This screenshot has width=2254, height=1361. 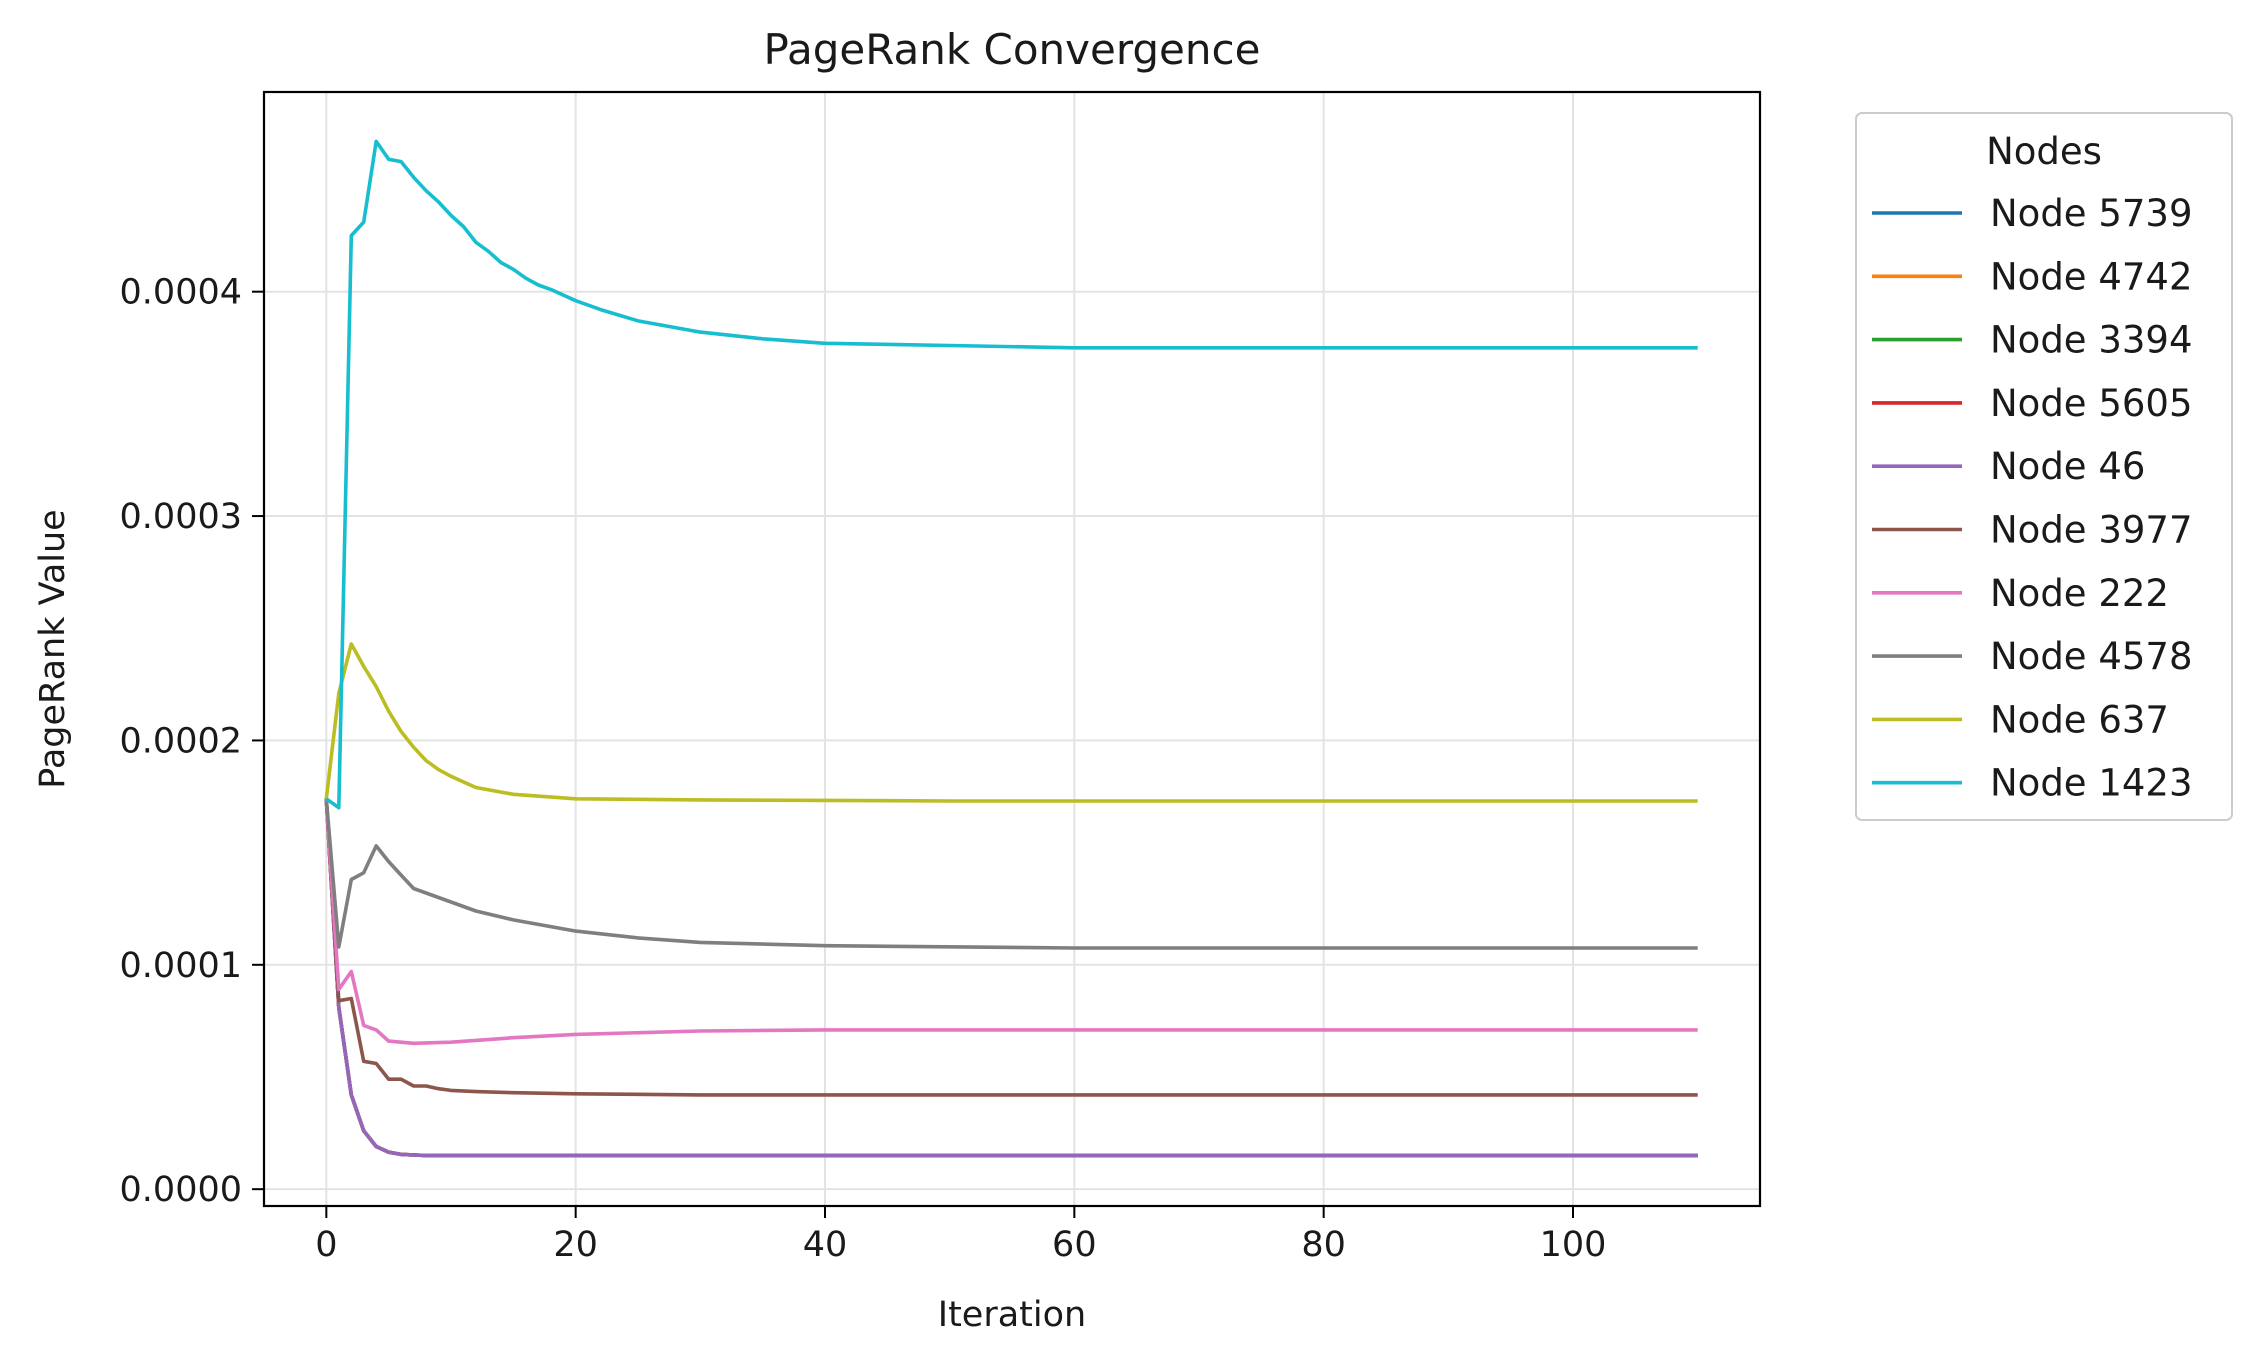 What do you see at coordinates (2044, 151) in the screenshot?
I see `legend-title: Nodes` at bounding box center [2044, 151].